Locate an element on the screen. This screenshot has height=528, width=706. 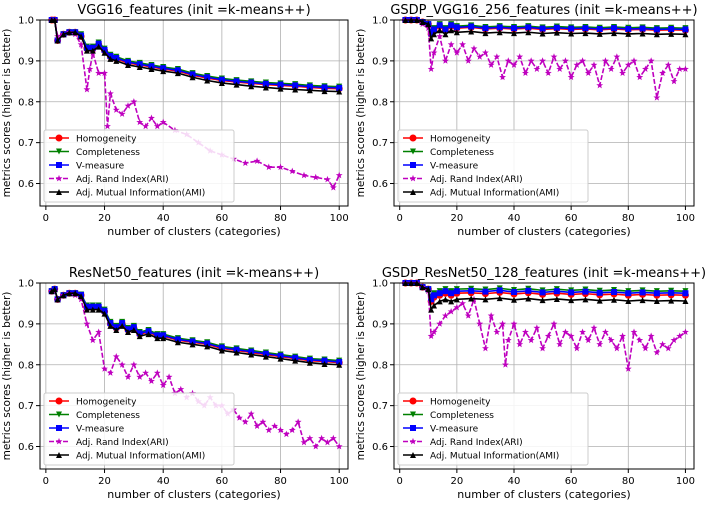
y-tick-label: 1.0 is located at coordinates (26, 21).